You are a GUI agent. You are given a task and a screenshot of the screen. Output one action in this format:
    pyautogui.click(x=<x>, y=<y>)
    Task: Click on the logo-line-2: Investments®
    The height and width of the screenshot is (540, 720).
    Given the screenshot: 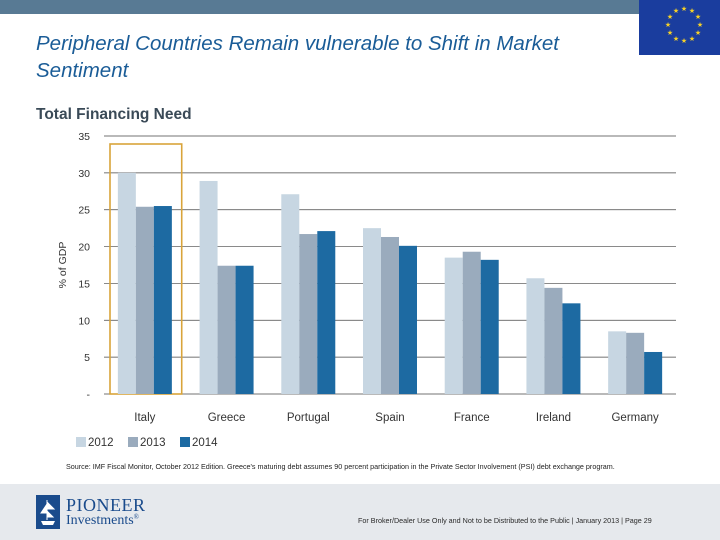 What is the action you would take?
    pyautogui.click(x=102, y=521)
    